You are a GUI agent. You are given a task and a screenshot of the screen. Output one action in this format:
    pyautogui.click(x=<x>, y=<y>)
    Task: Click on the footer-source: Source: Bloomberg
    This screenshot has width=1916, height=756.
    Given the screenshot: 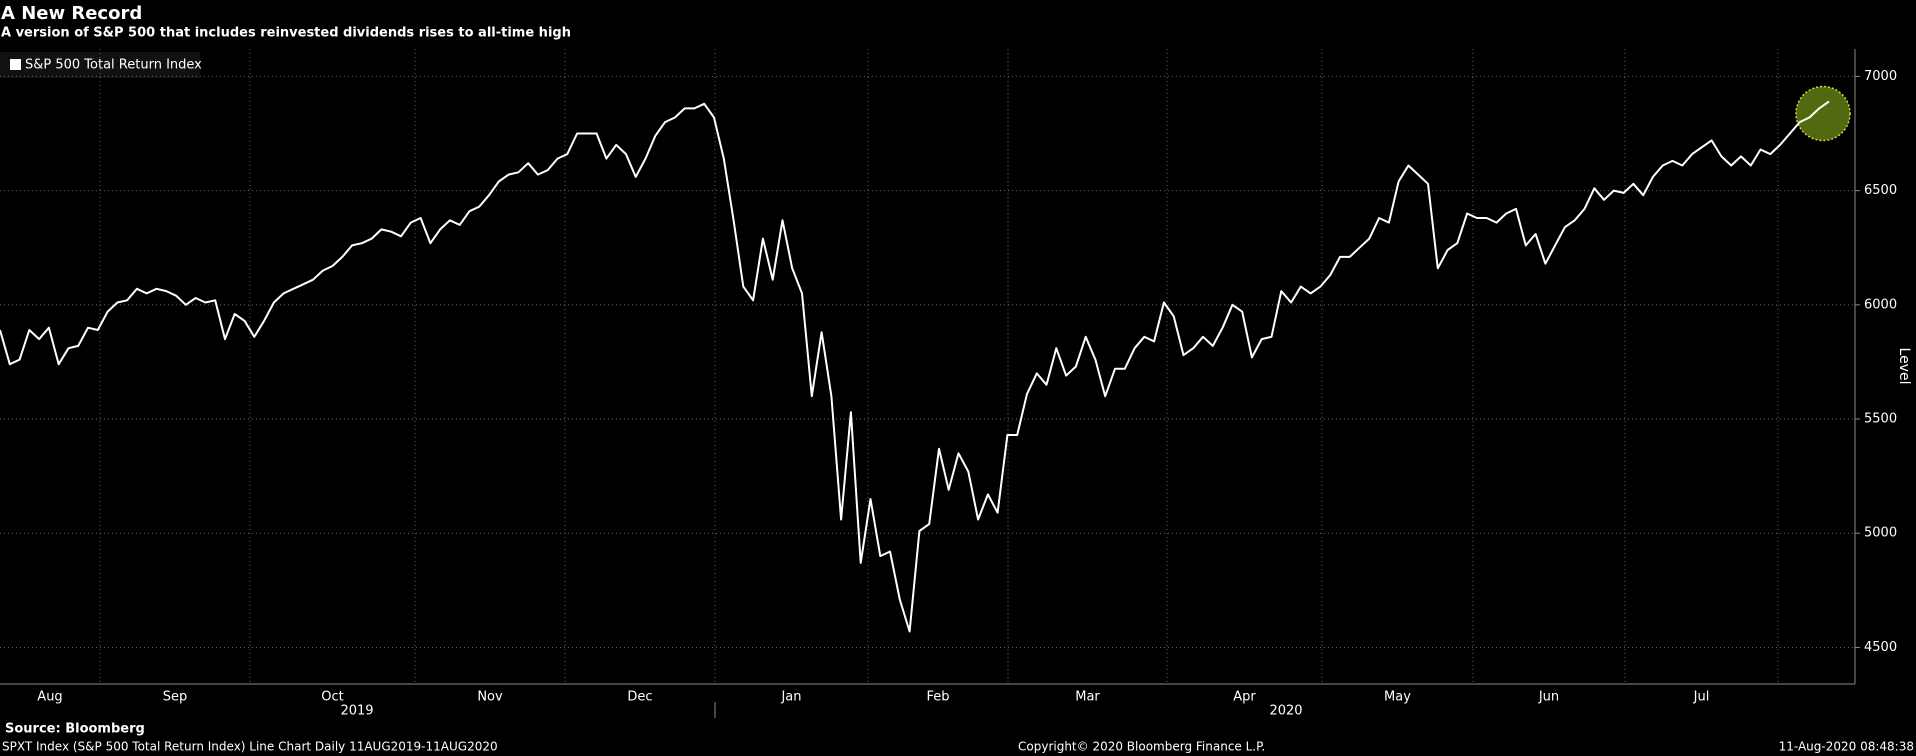 What is the action you would take?
    pyautogui.click(x=75, y=729)
    